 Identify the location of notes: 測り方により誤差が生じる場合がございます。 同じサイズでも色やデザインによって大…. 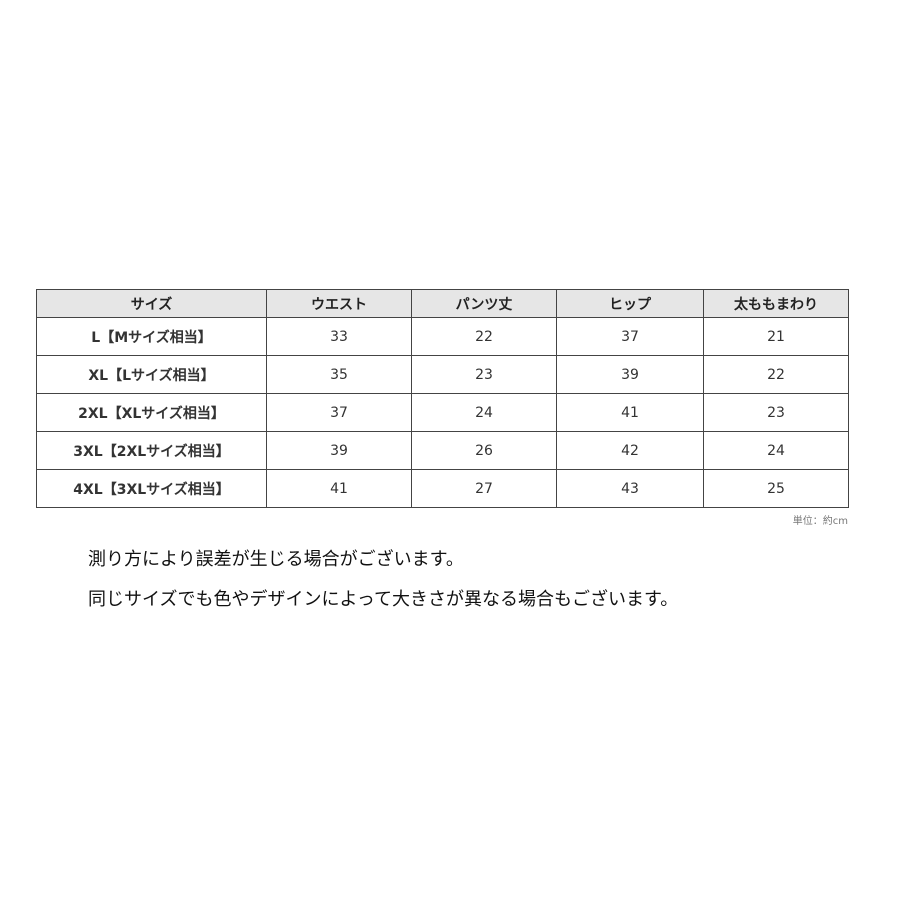
(383, 580).